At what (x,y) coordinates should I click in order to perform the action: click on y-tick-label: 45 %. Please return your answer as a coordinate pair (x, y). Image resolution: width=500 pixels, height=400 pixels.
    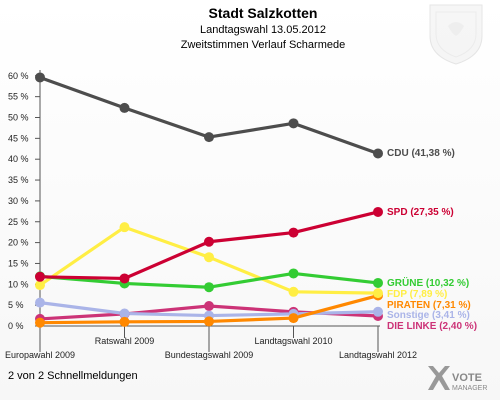
    Looking at the image, I should click on (18, 138).